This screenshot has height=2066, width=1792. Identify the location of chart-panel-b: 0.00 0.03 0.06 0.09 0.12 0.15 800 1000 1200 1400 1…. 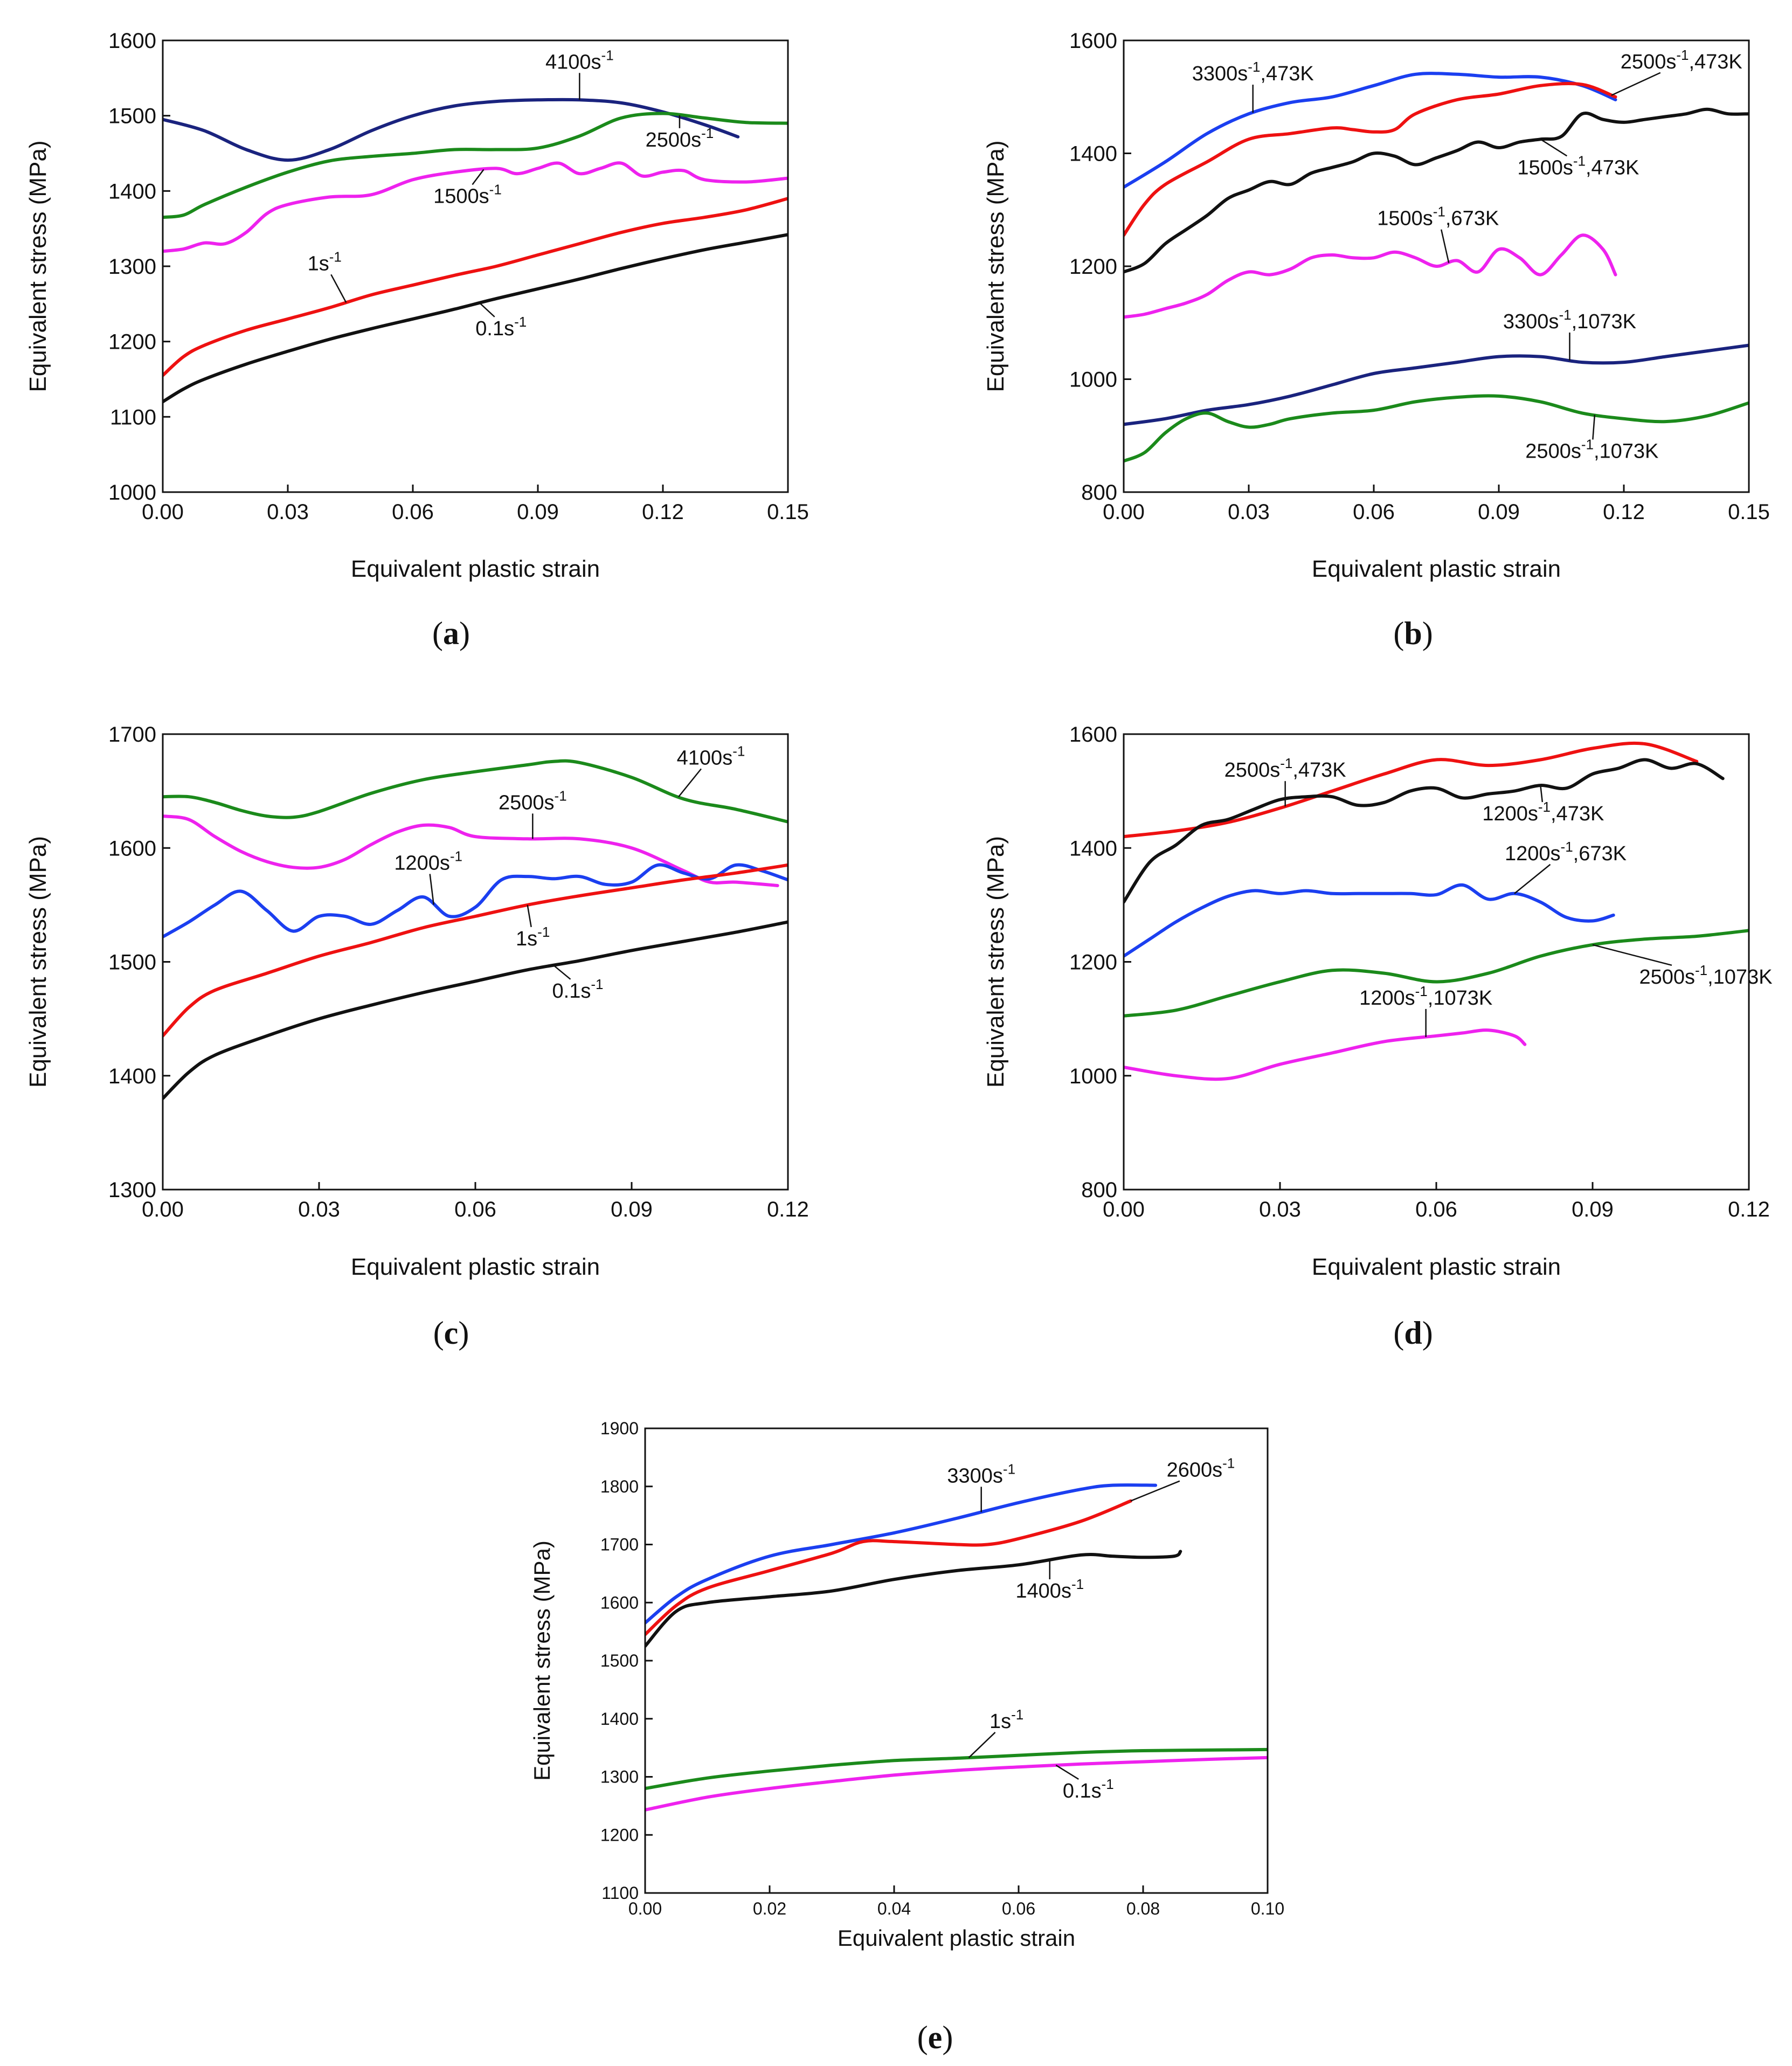
(1376, 340).